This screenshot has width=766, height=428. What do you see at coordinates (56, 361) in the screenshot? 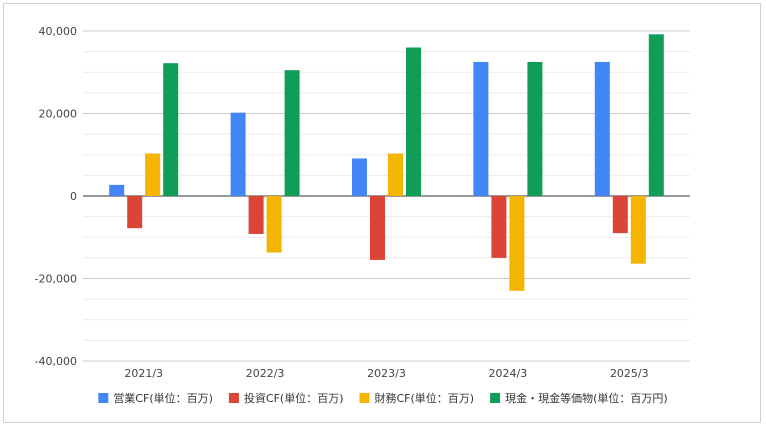
I see `y-tick-label: -40,000` at bounding box center [56, 361].